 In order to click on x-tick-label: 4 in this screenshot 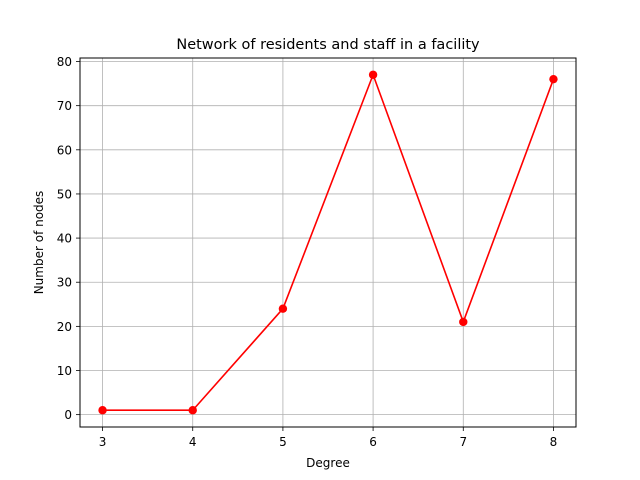, I will do `click(193, 442)`.